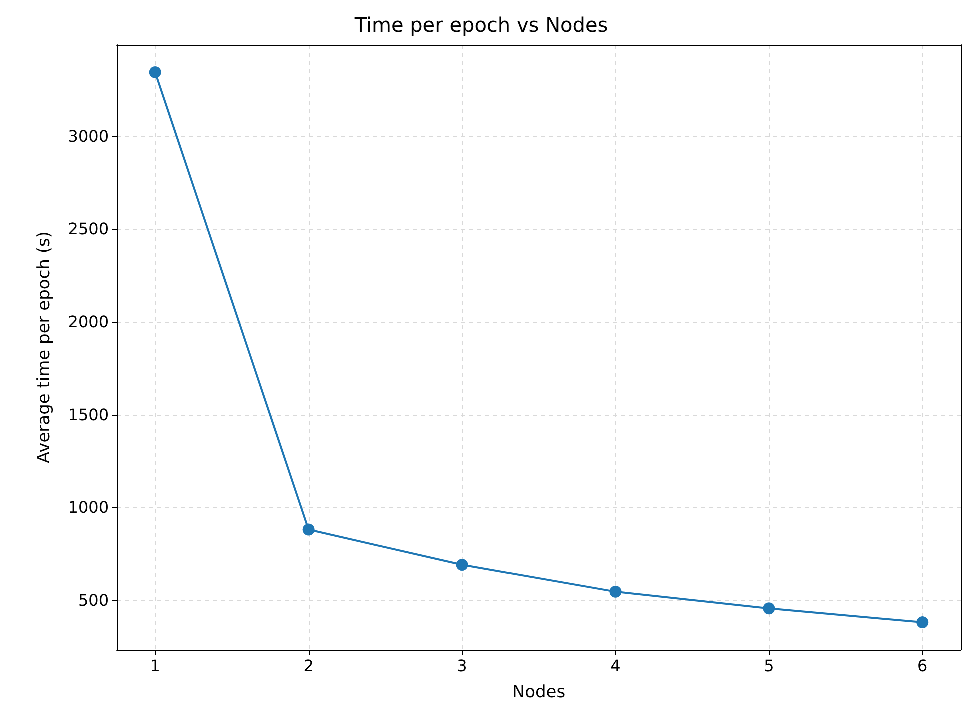 Image resolution: width=963 pixels, height=719 pixels. Describe the element at coordinates (309, 666) in the screenshot. I see `x-tick-label: 2` at that location.